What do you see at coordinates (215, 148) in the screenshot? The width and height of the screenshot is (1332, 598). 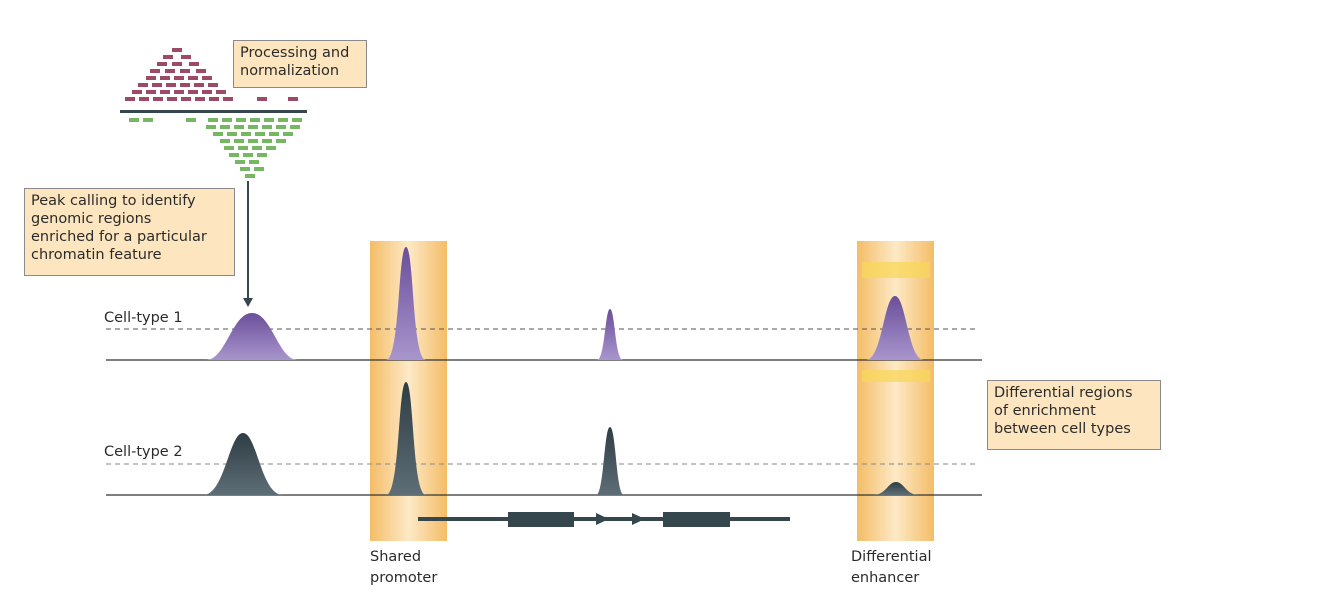 I see `reverse-reads` at bounding box center [215, 148].